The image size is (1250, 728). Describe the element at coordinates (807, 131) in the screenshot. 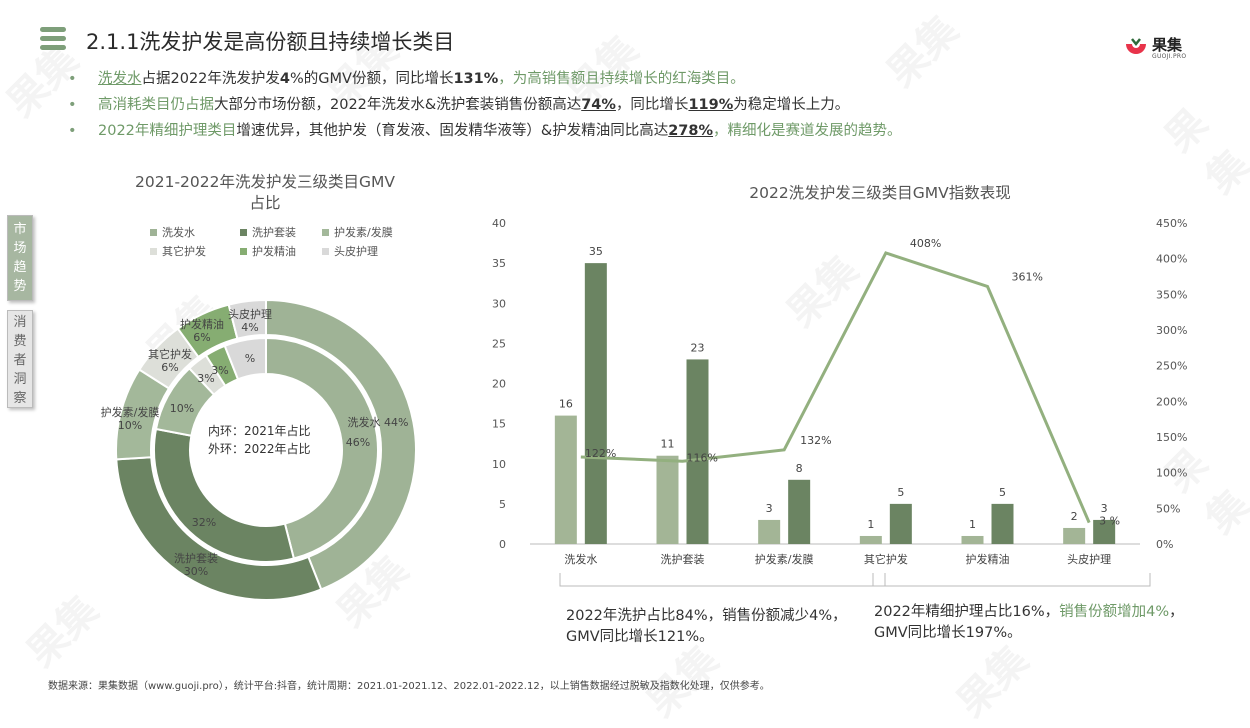

I see `bullet-segment: ，精细化是赛道发展的趋势。` at that location.